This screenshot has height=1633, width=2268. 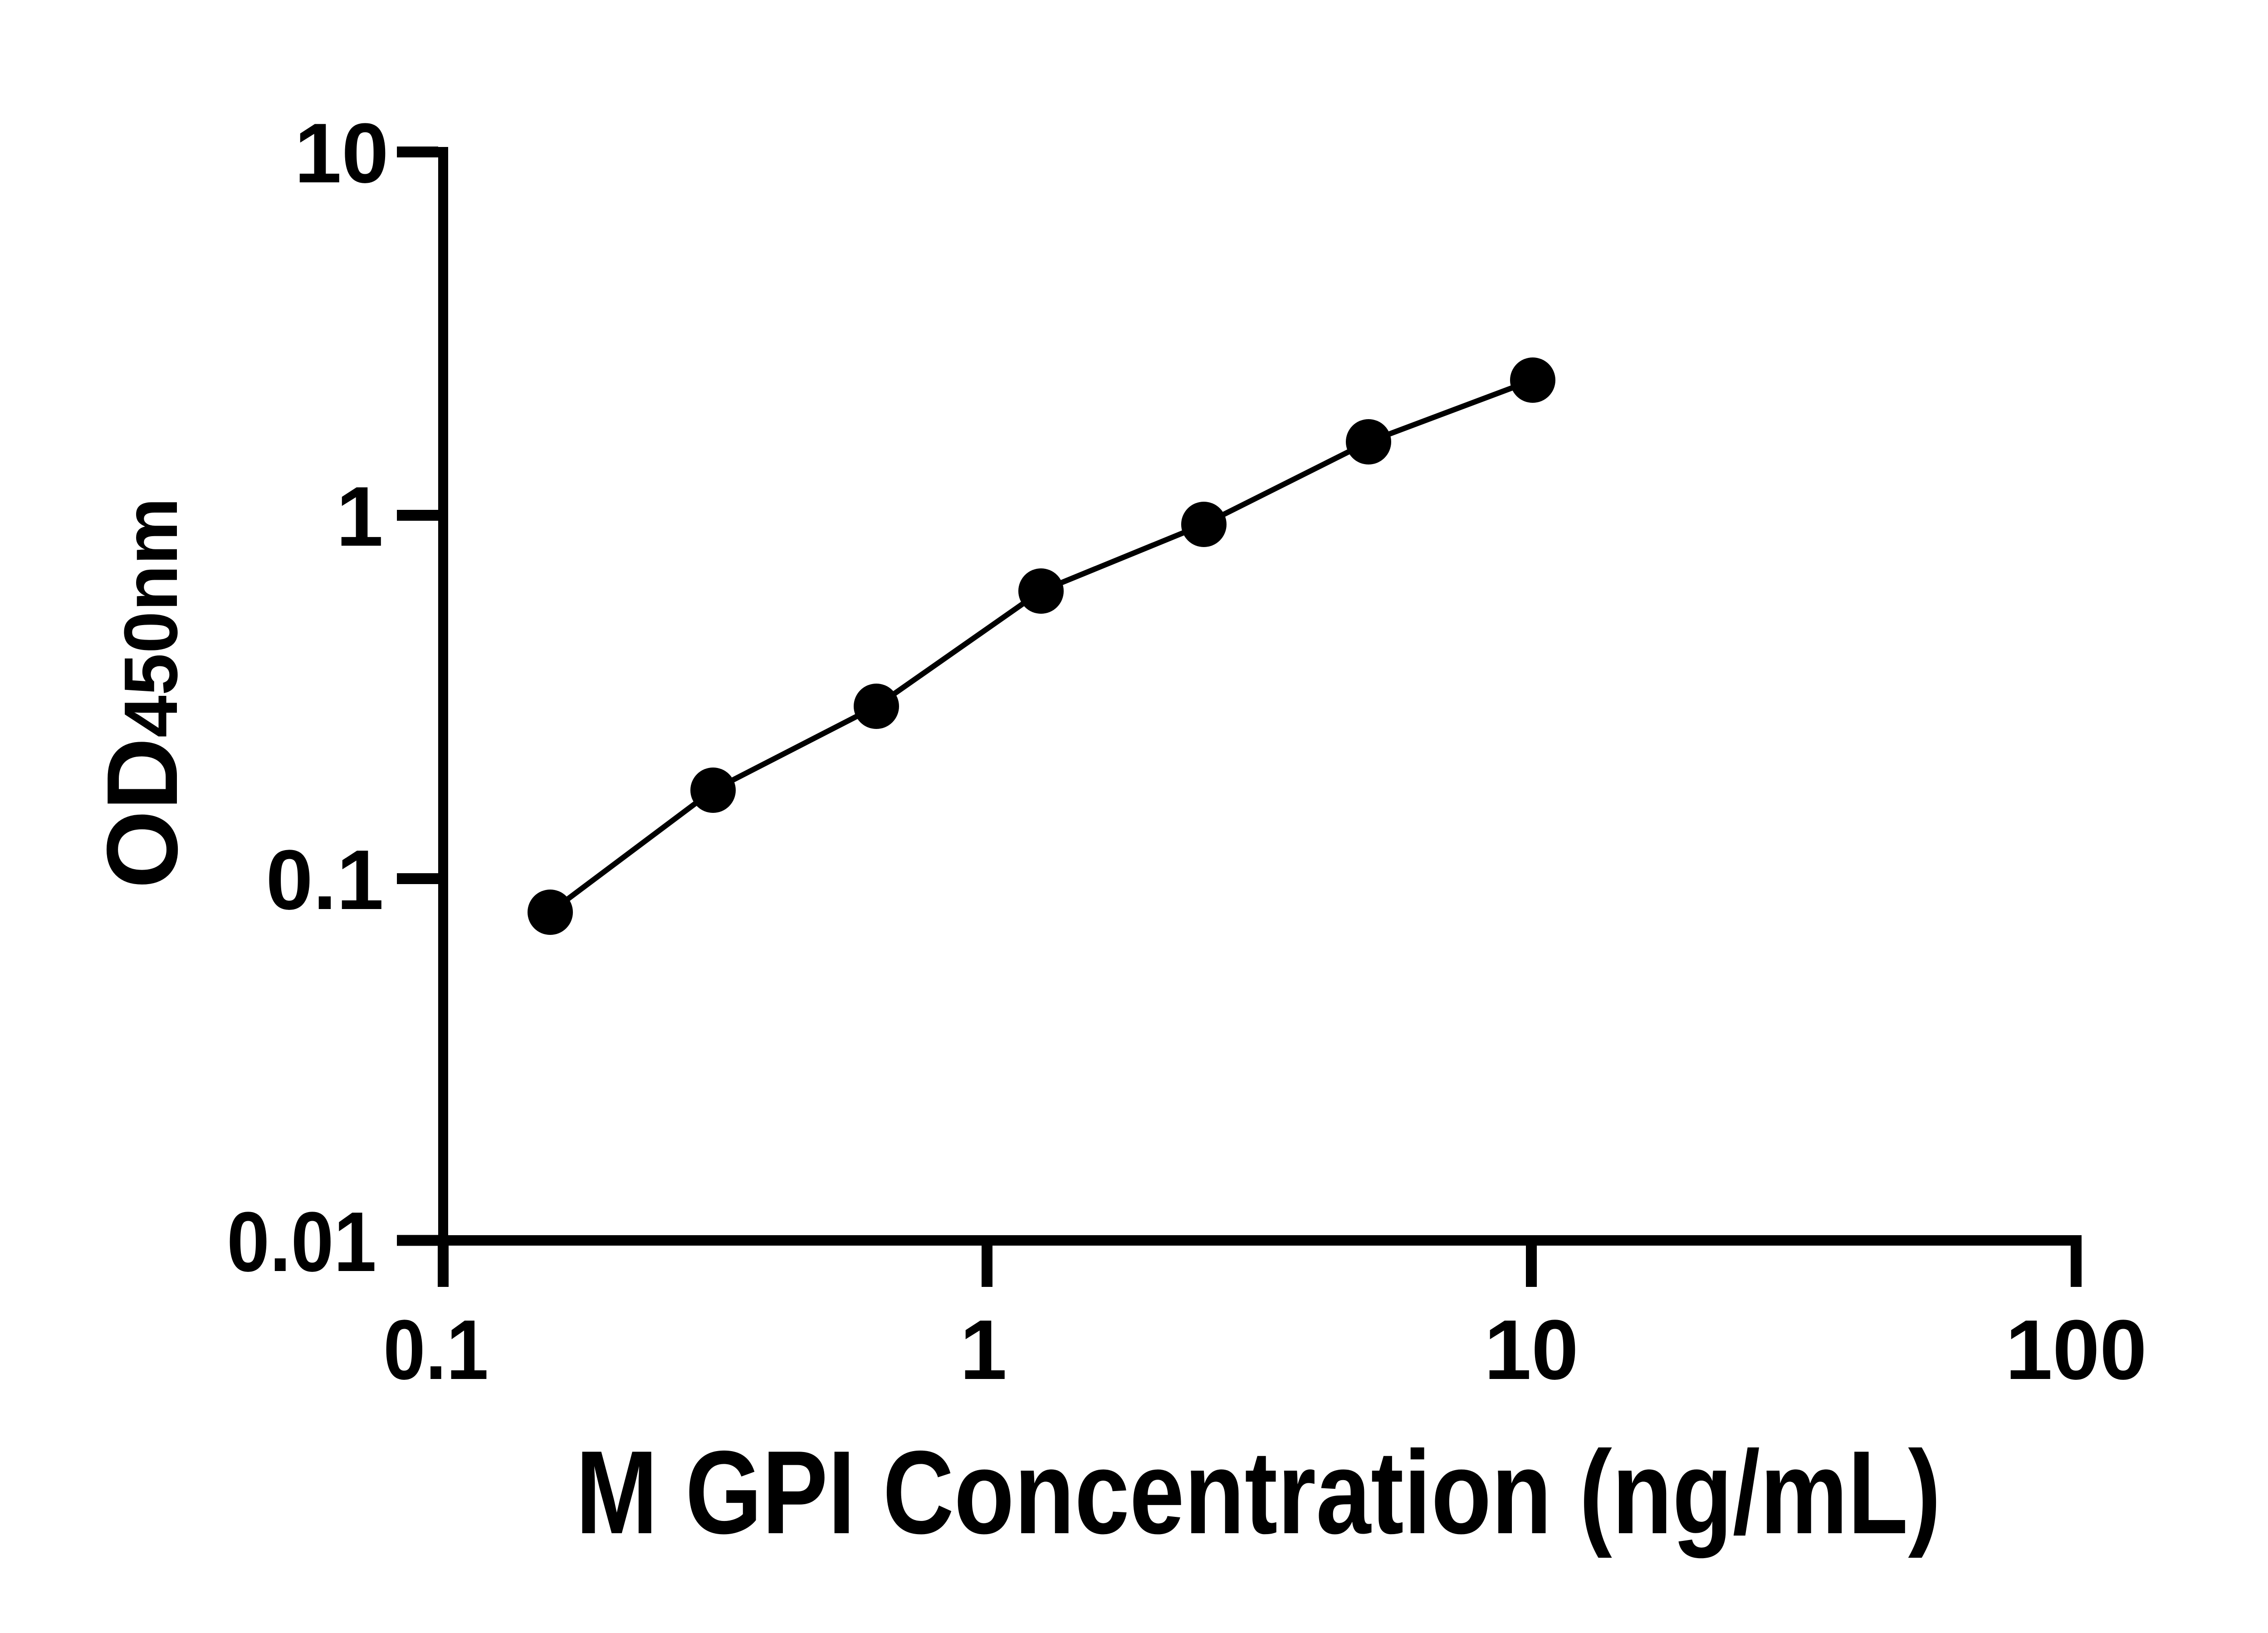 What do you see at coordinates (302, 1241) in the screenshot?
I see `svg-text: 0.01` at bounding box center [302, 1241].